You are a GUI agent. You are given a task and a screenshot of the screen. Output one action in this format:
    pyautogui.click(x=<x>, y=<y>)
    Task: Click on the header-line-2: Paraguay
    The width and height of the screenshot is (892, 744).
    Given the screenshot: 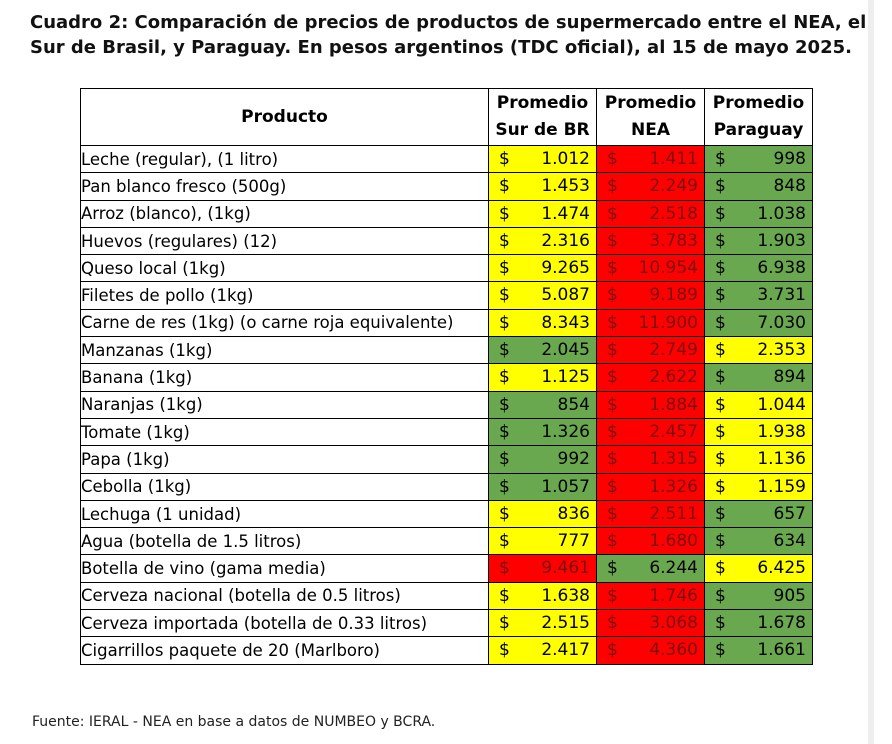 What is the action you would take?
    pyautogui.click(x=758, y=130)
    